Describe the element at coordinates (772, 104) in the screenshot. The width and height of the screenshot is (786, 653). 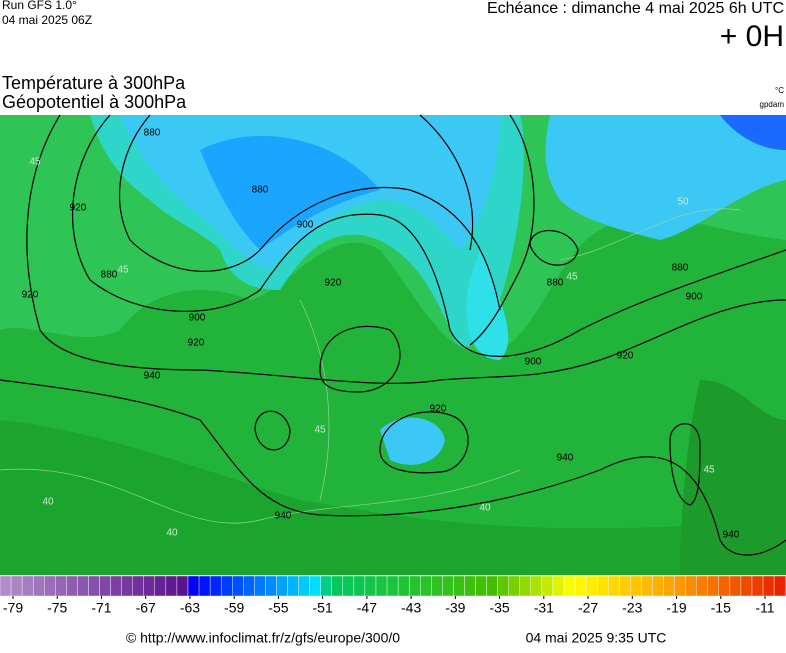
I see `unit-geopotential: gpdam` at that location.